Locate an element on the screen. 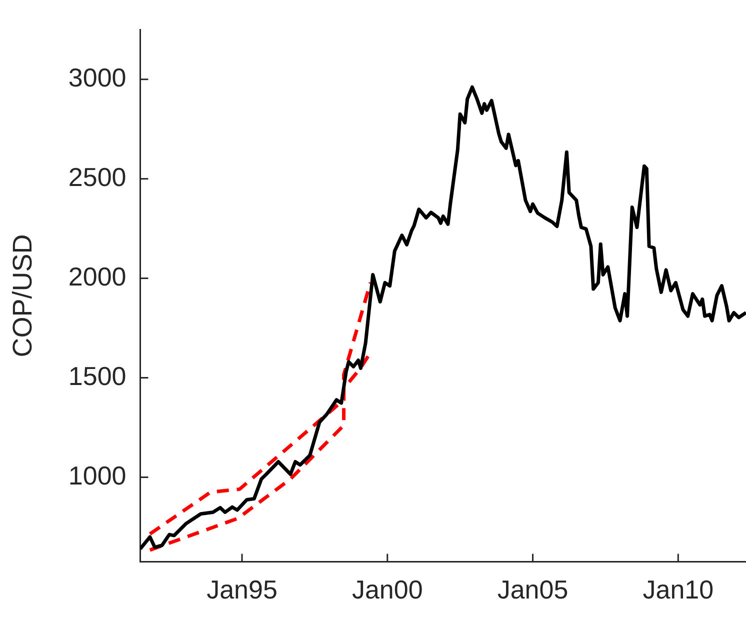 The width and height of the screenshot is (746, 625). y-tick-label: 1000 is located at coordinates (97, 475).